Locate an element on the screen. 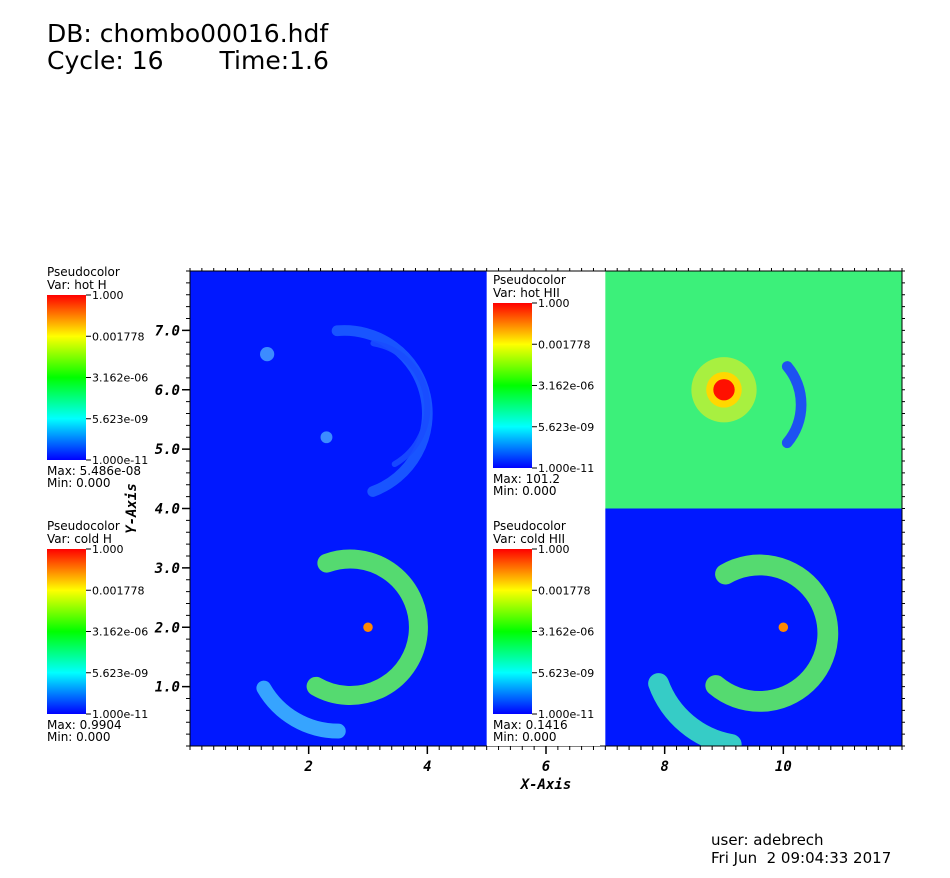 The image size is (950, 878). panel-cold-h is located at coordinates (338, 627).